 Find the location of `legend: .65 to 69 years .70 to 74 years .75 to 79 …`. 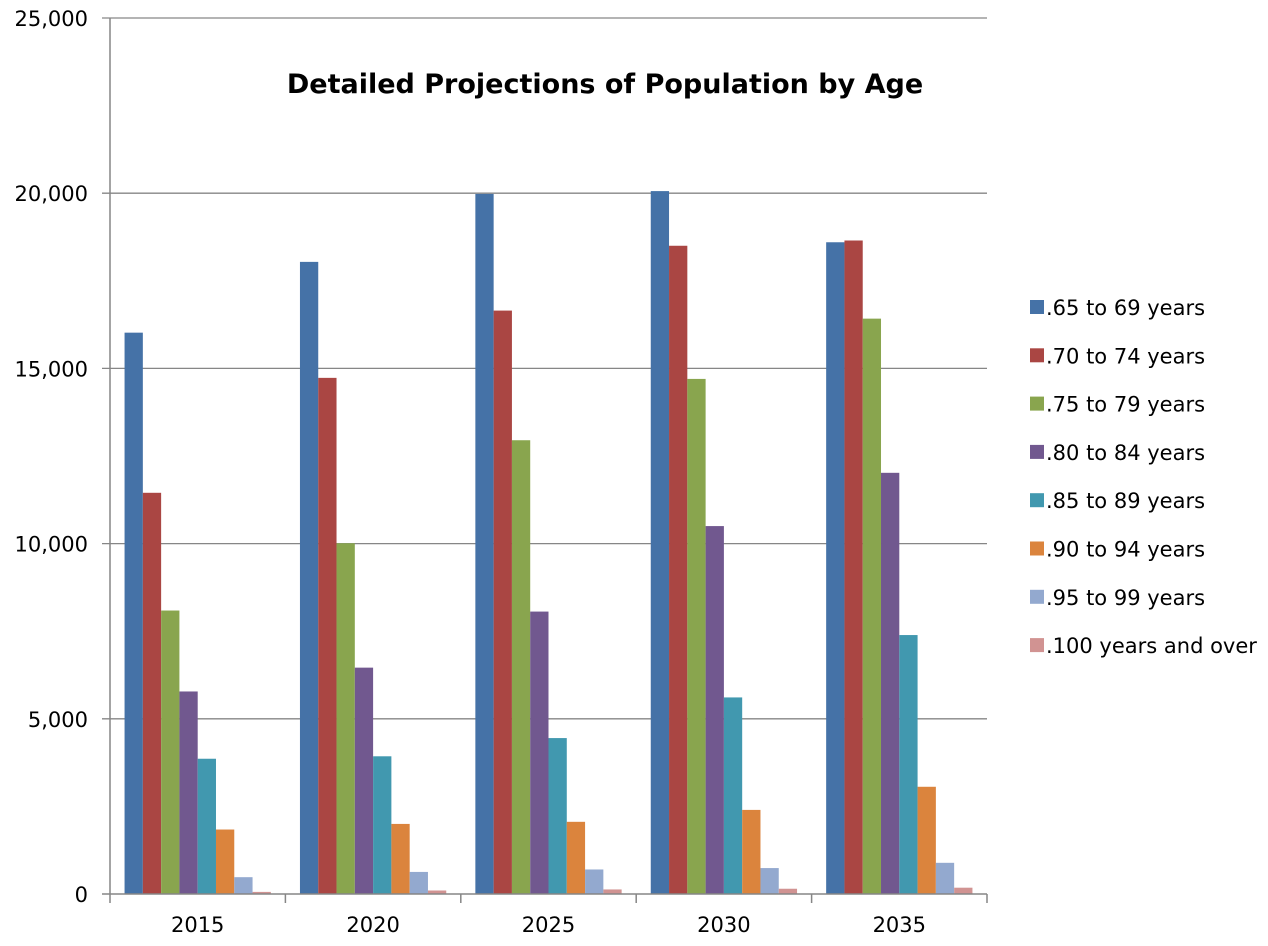

legend: .65 to 69 years .70 to 74 years .75 to 79 … is located at coordinates (1143, 477).